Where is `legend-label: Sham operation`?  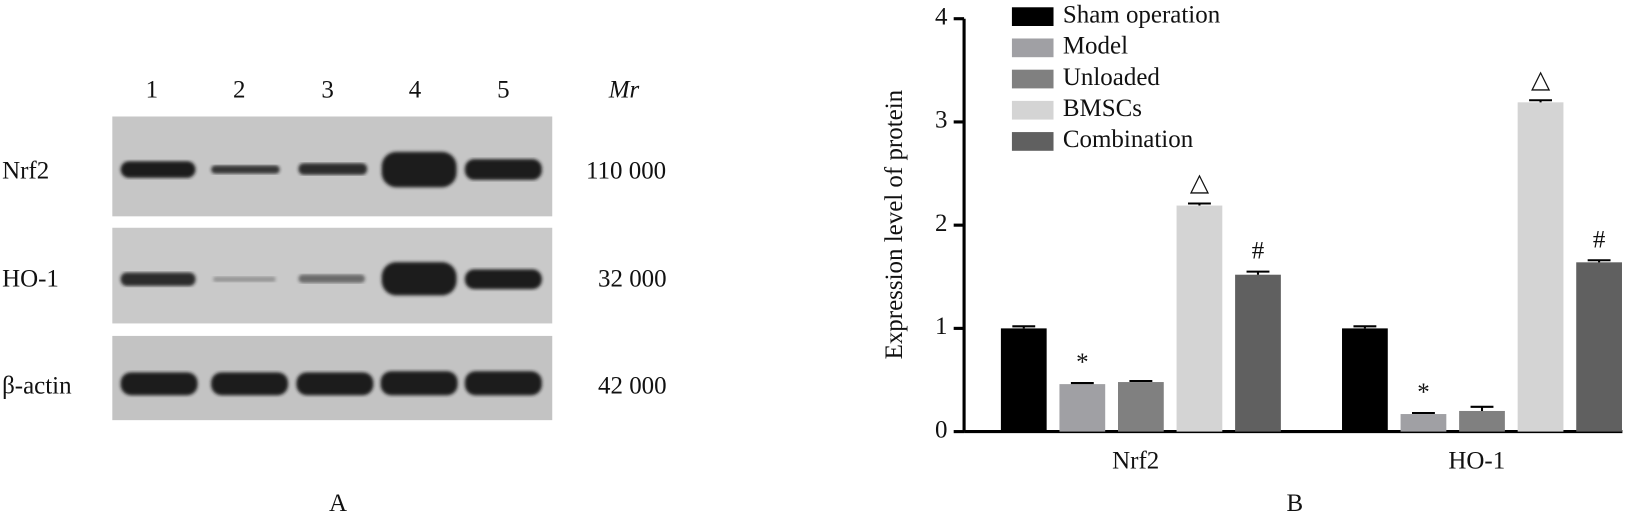
legend-label: Sham operation is located at coordinates (1142, 14).